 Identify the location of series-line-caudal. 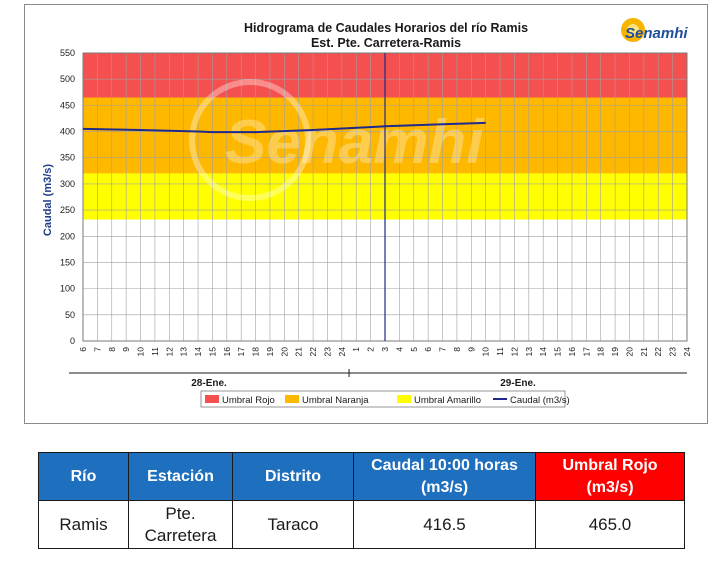
(284, 127).